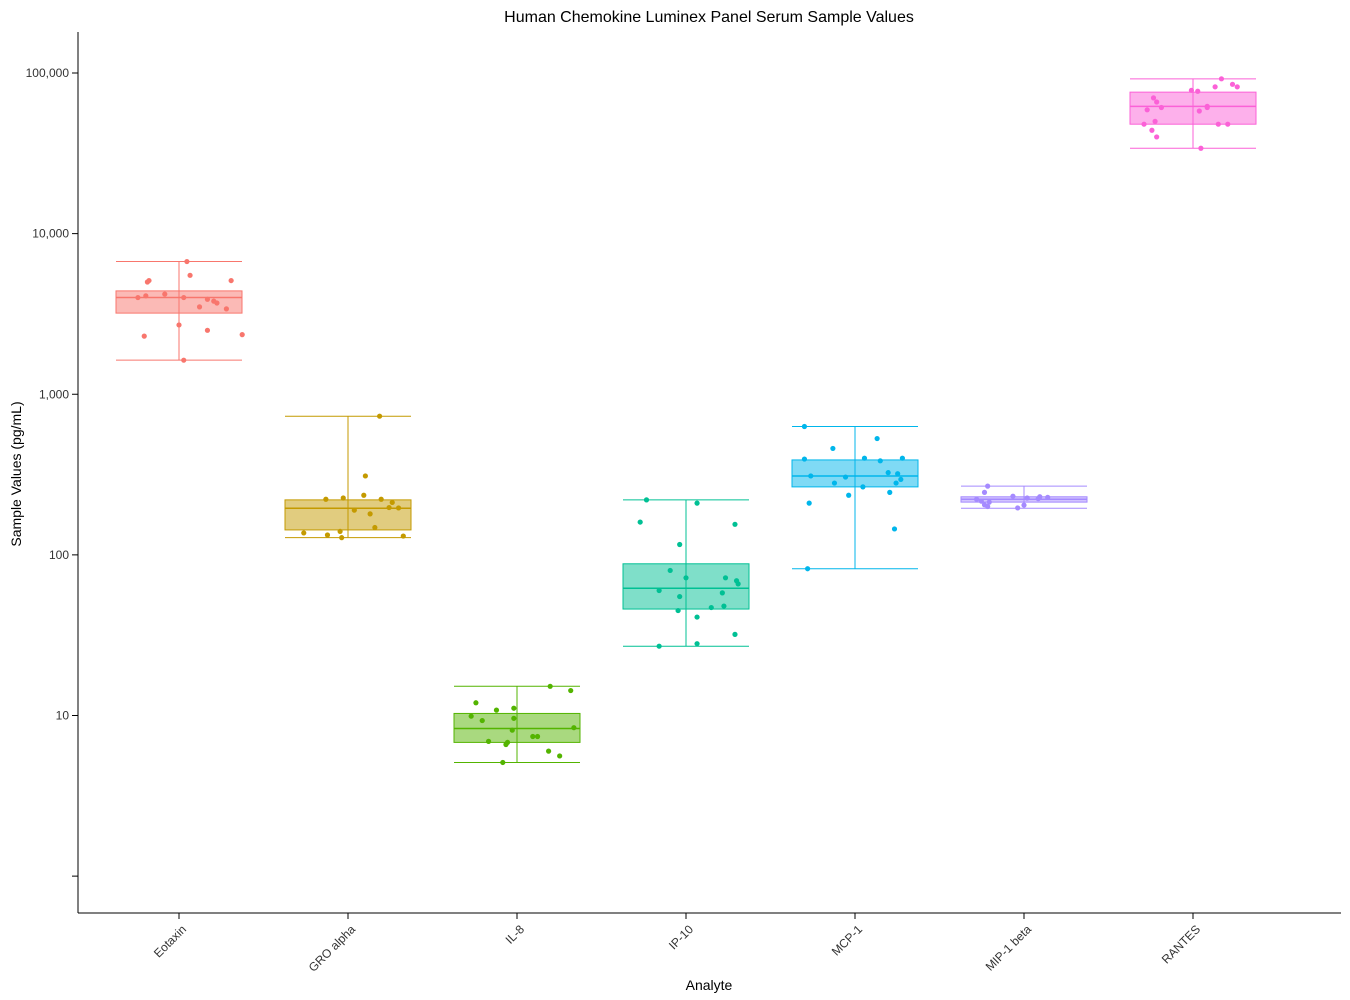  What do you see at coordinates (681, 937) in the screenshot?
I see `x-tick-label: IP-10` at bounding box center [681, 937].